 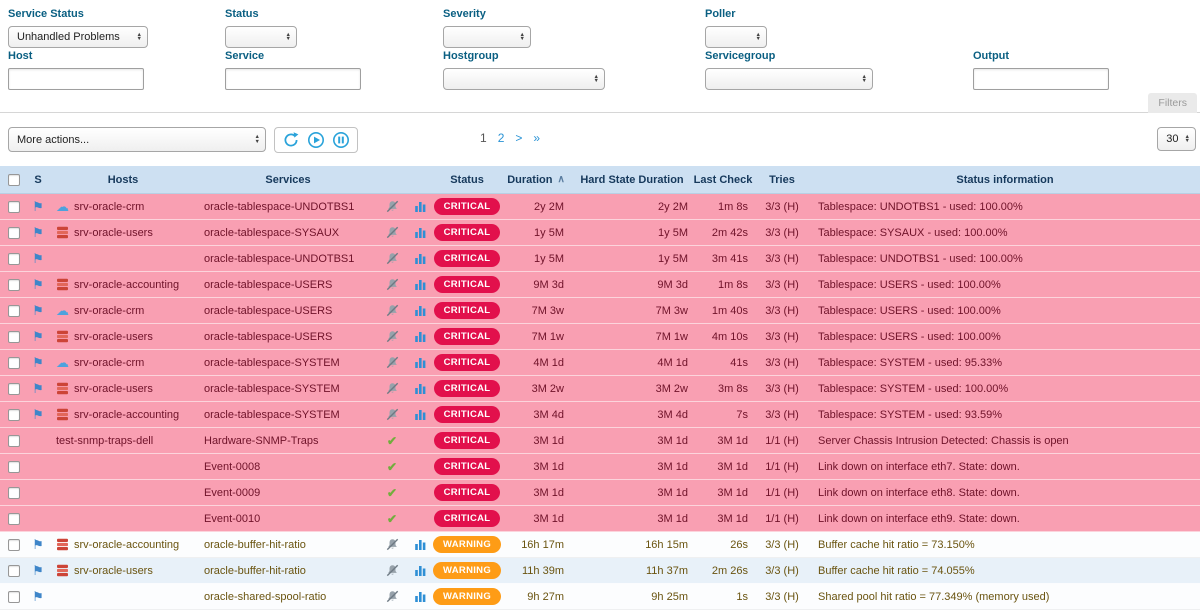 What do you see at coordinates (76, 79) in the screenshot?
I see `host-input` at bounding box center [76, 79].